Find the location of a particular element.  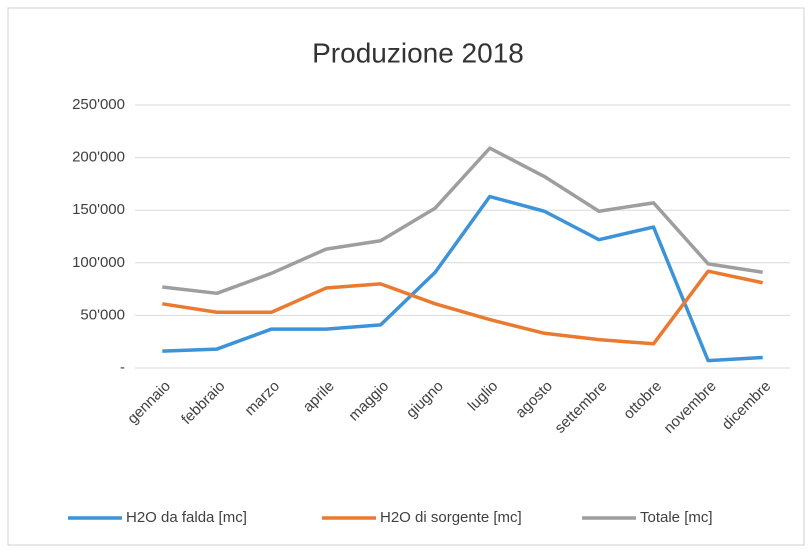

legend-label: Totale [mc] is located at coordinates (676, 517).